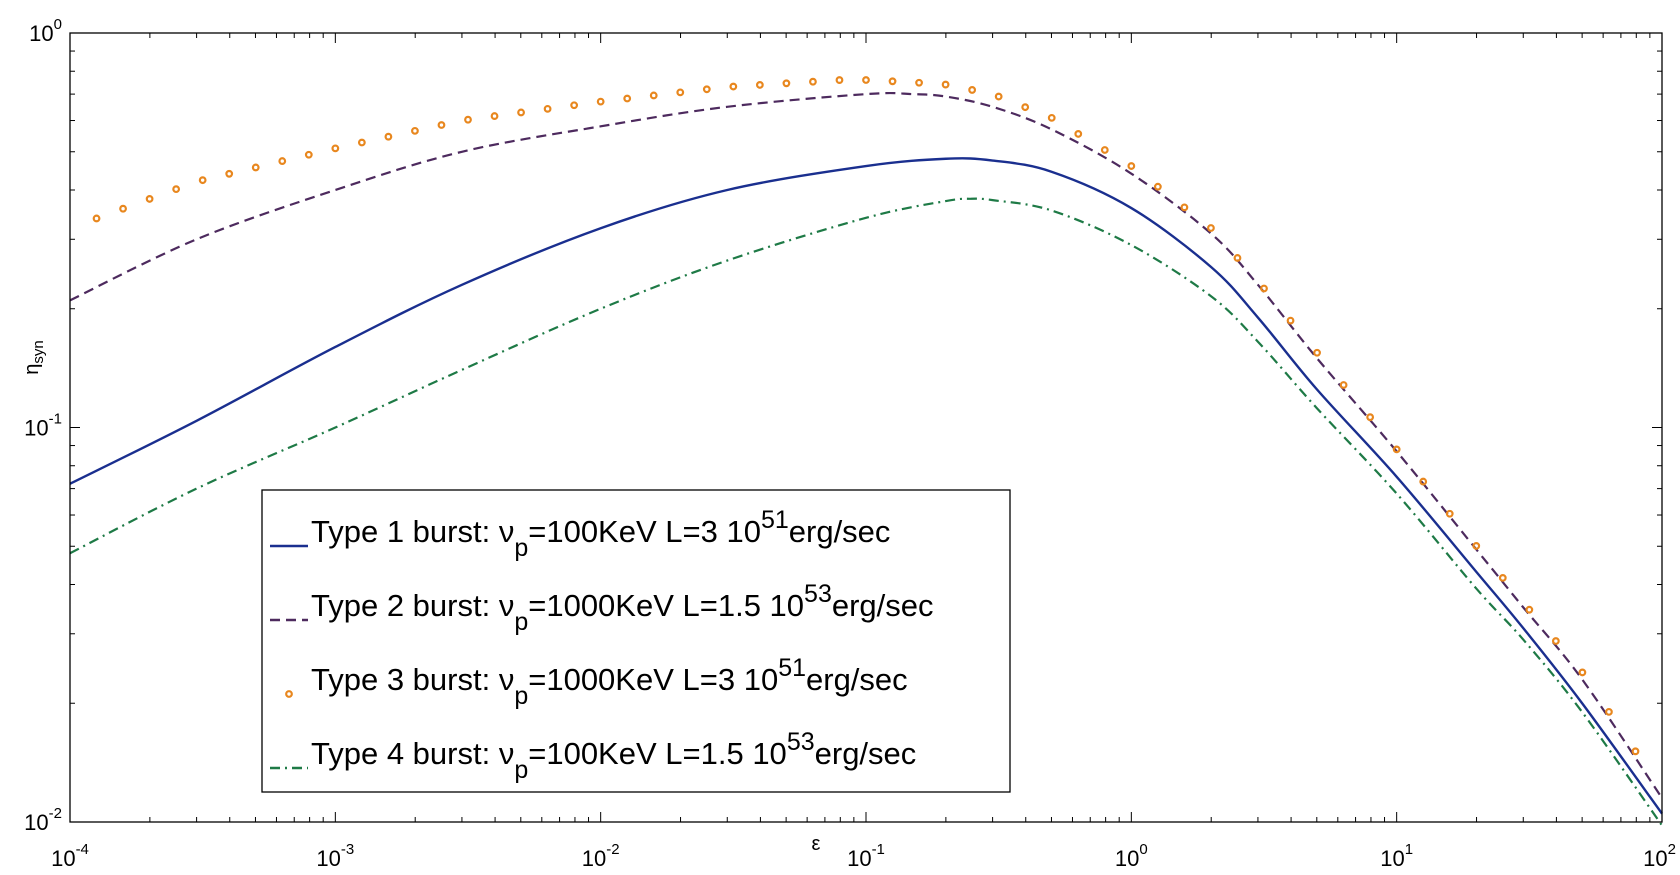 This screenshot has width=1680, height=875. I want to click on legend-label-sup: 51, so click(792, 668).